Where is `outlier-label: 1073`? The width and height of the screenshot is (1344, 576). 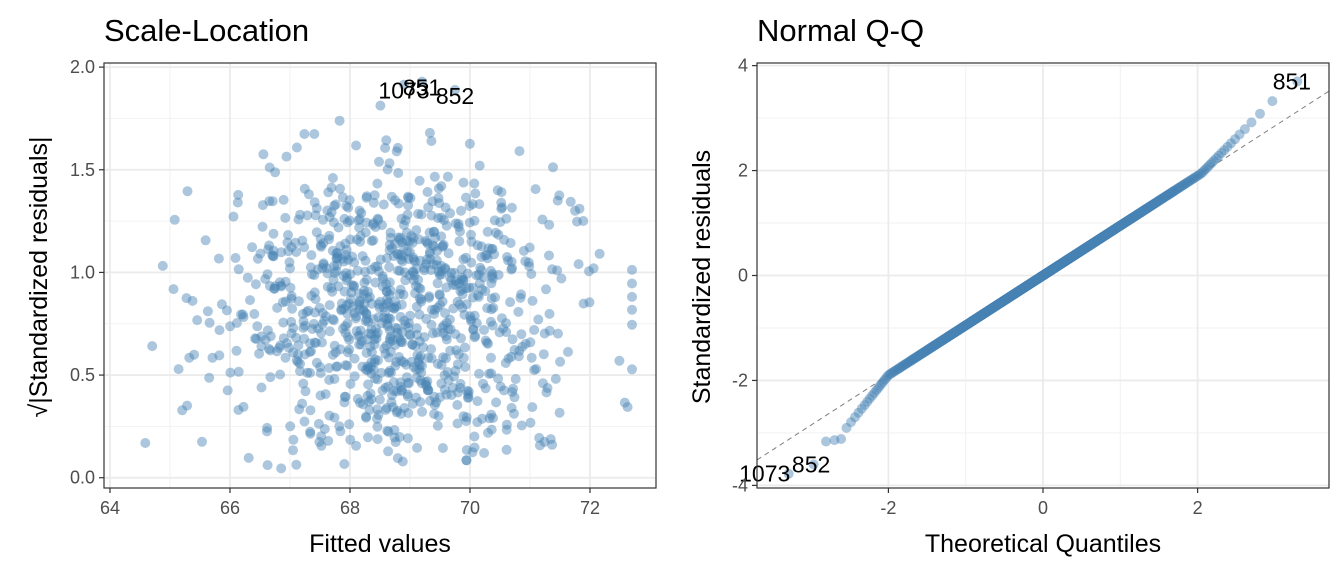
outlier-label: 1073 is located at coordinates (764, 473).